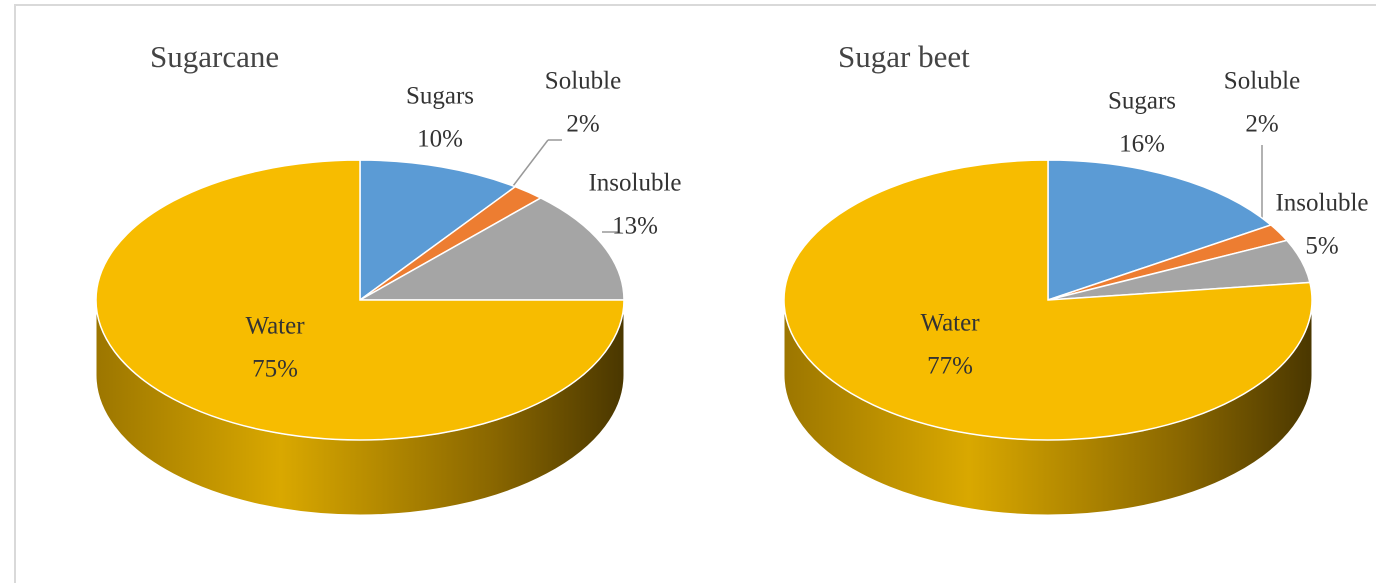  I want to click on slice-value-label: 75%, so click(275, 369).